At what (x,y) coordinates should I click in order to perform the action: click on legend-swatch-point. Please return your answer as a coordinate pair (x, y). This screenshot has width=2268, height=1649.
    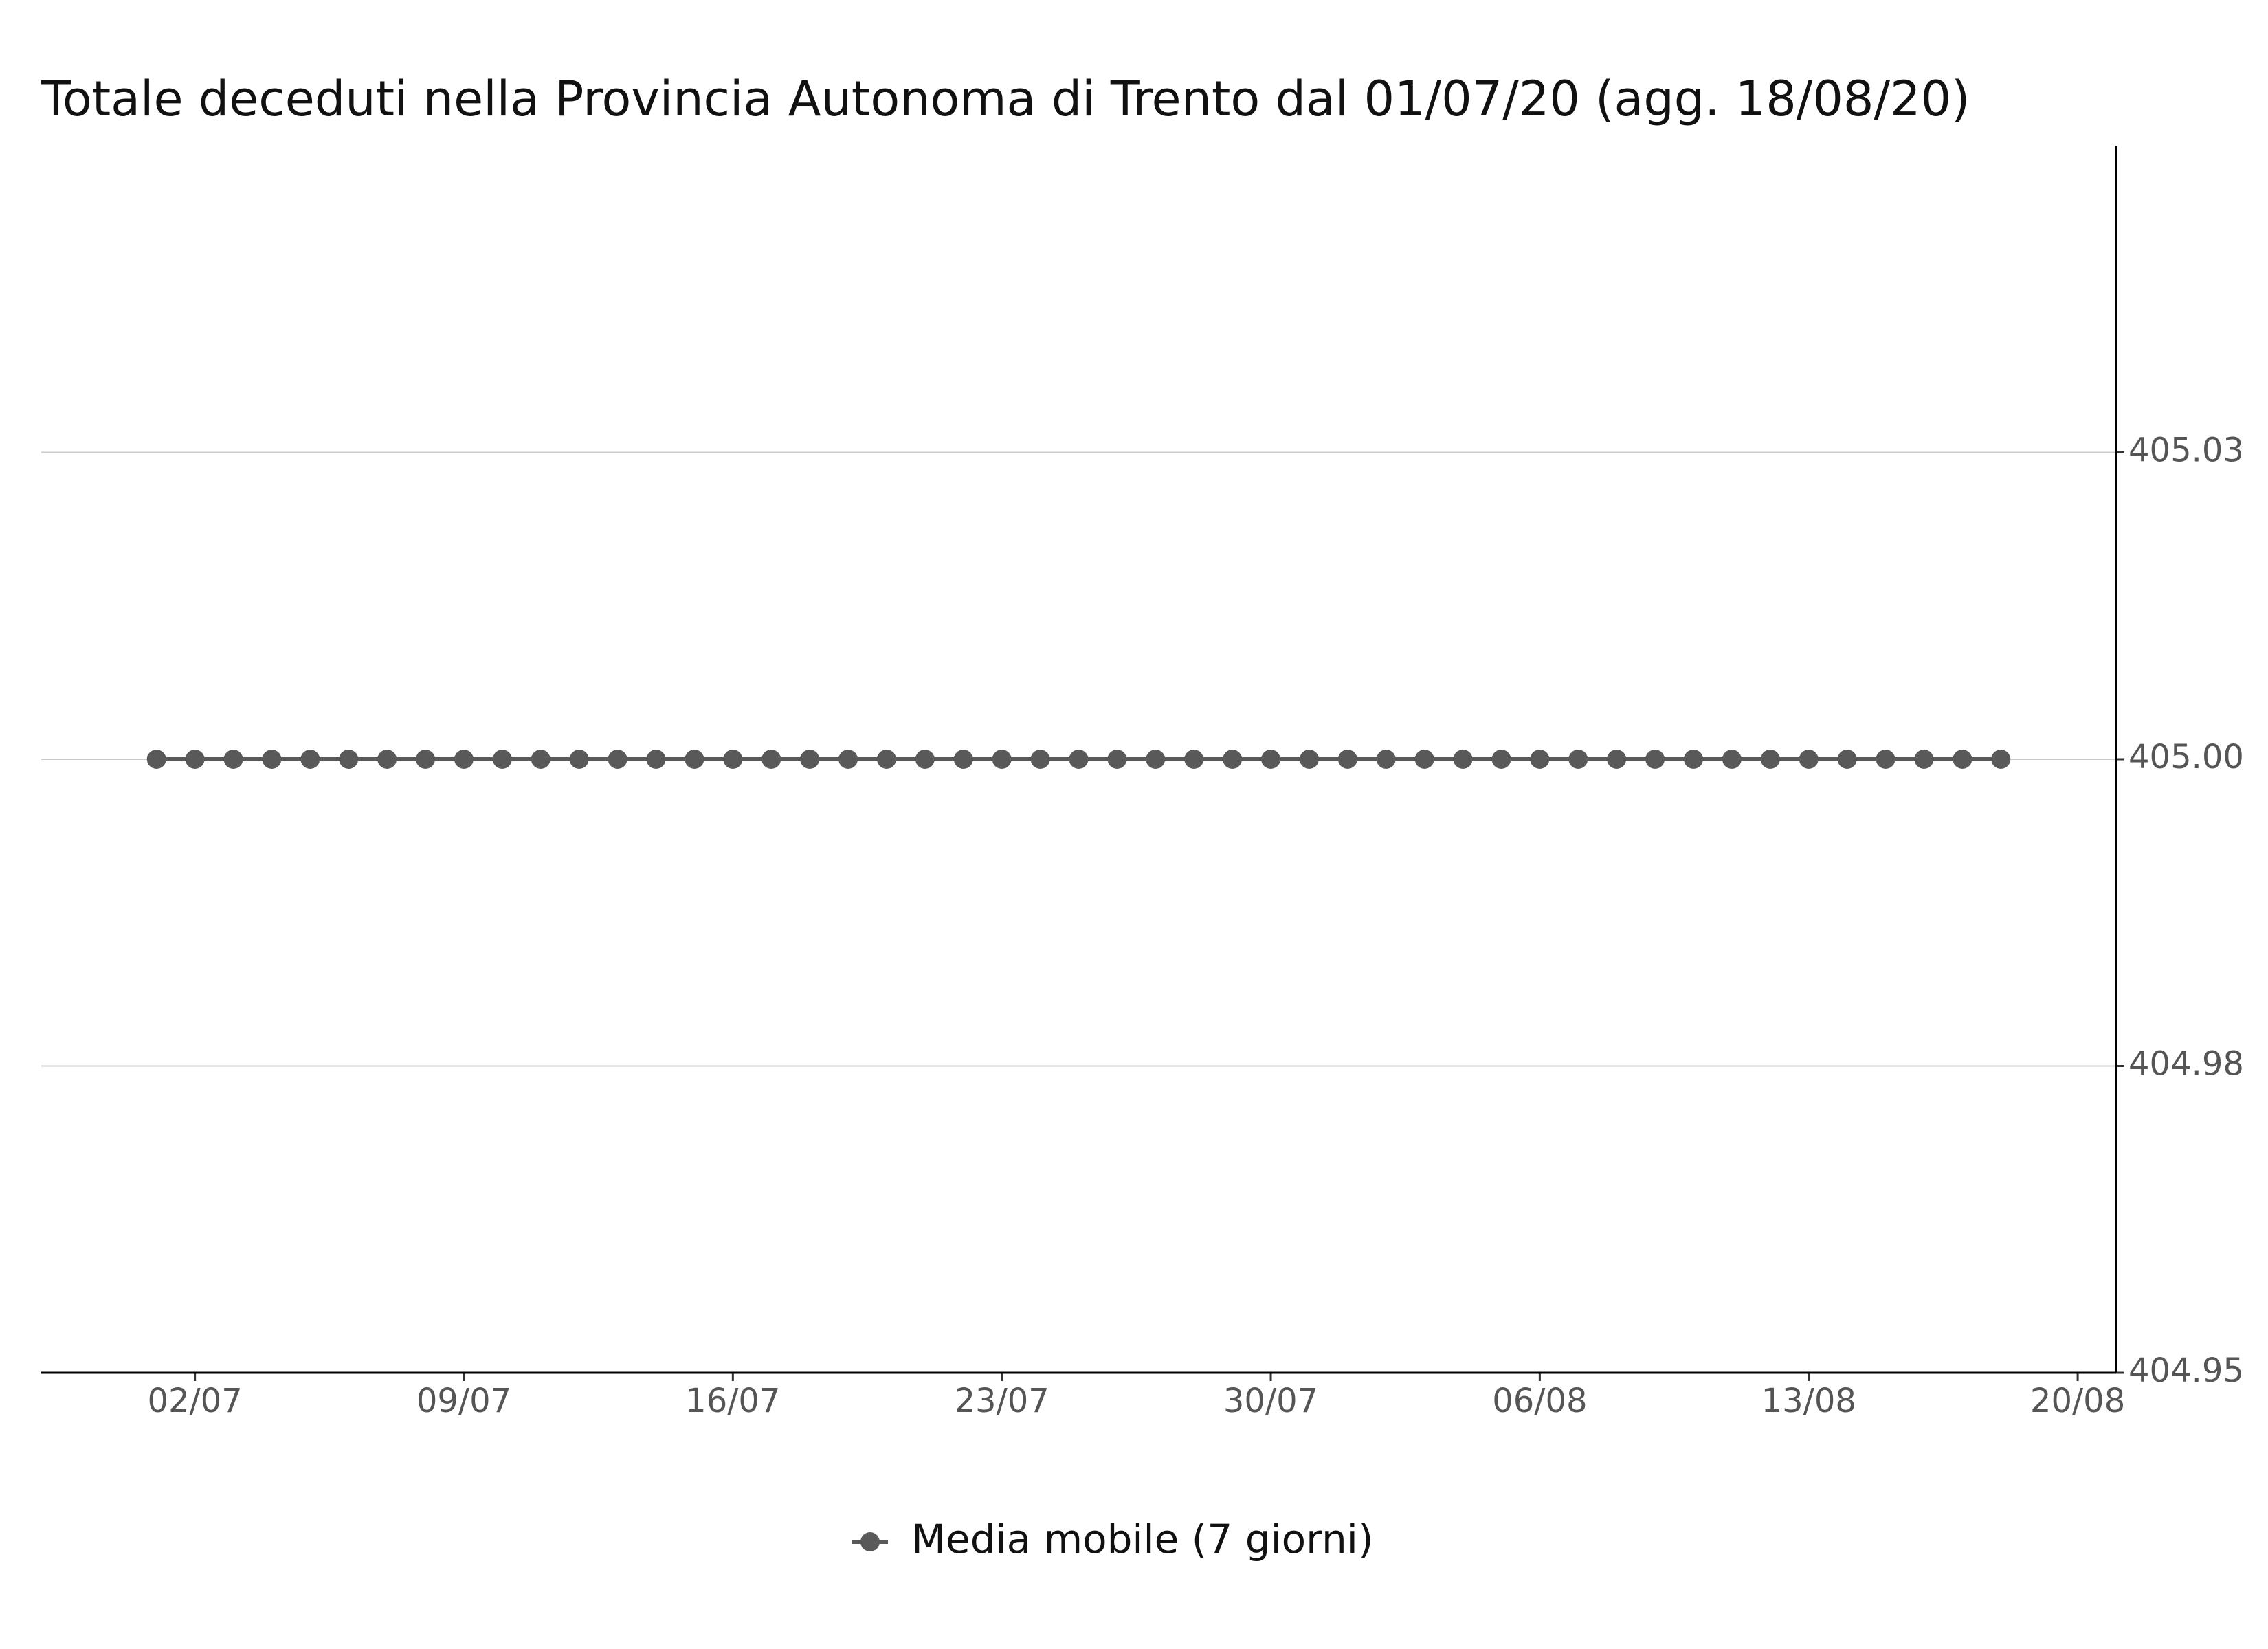
    Looking at the image, I should click on (870, 1541).